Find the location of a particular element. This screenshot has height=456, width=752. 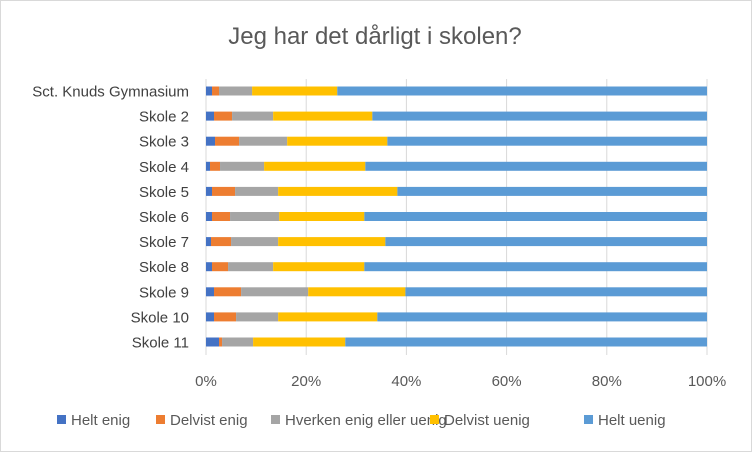

category-label: Skole 10 is located at coordinates (160, 317).